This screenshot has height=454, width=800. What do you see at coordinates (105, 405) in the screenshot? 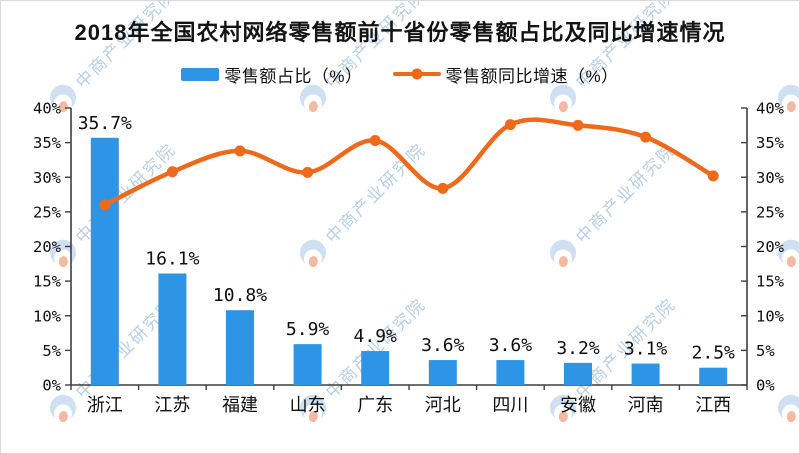
I see `svg-text: 浙江` at bounding box center [105, 405].